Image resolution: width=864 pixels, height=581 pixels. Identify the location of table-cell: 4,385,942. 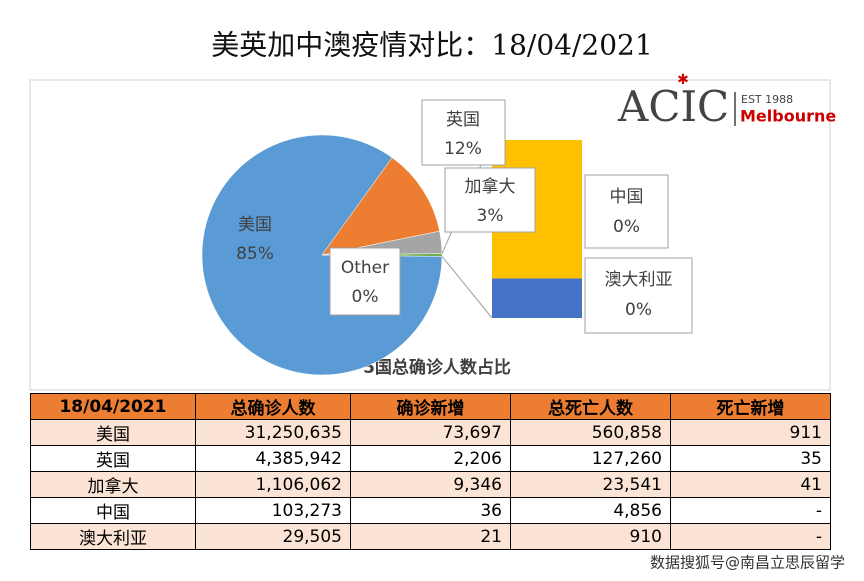
(273, 458).